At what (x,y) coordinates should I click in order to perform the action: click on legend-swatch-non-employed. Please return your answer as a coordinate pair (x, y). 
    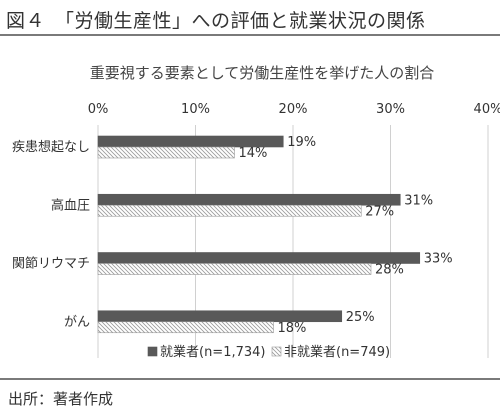
    Looking at the image, I should click on (276, 351).